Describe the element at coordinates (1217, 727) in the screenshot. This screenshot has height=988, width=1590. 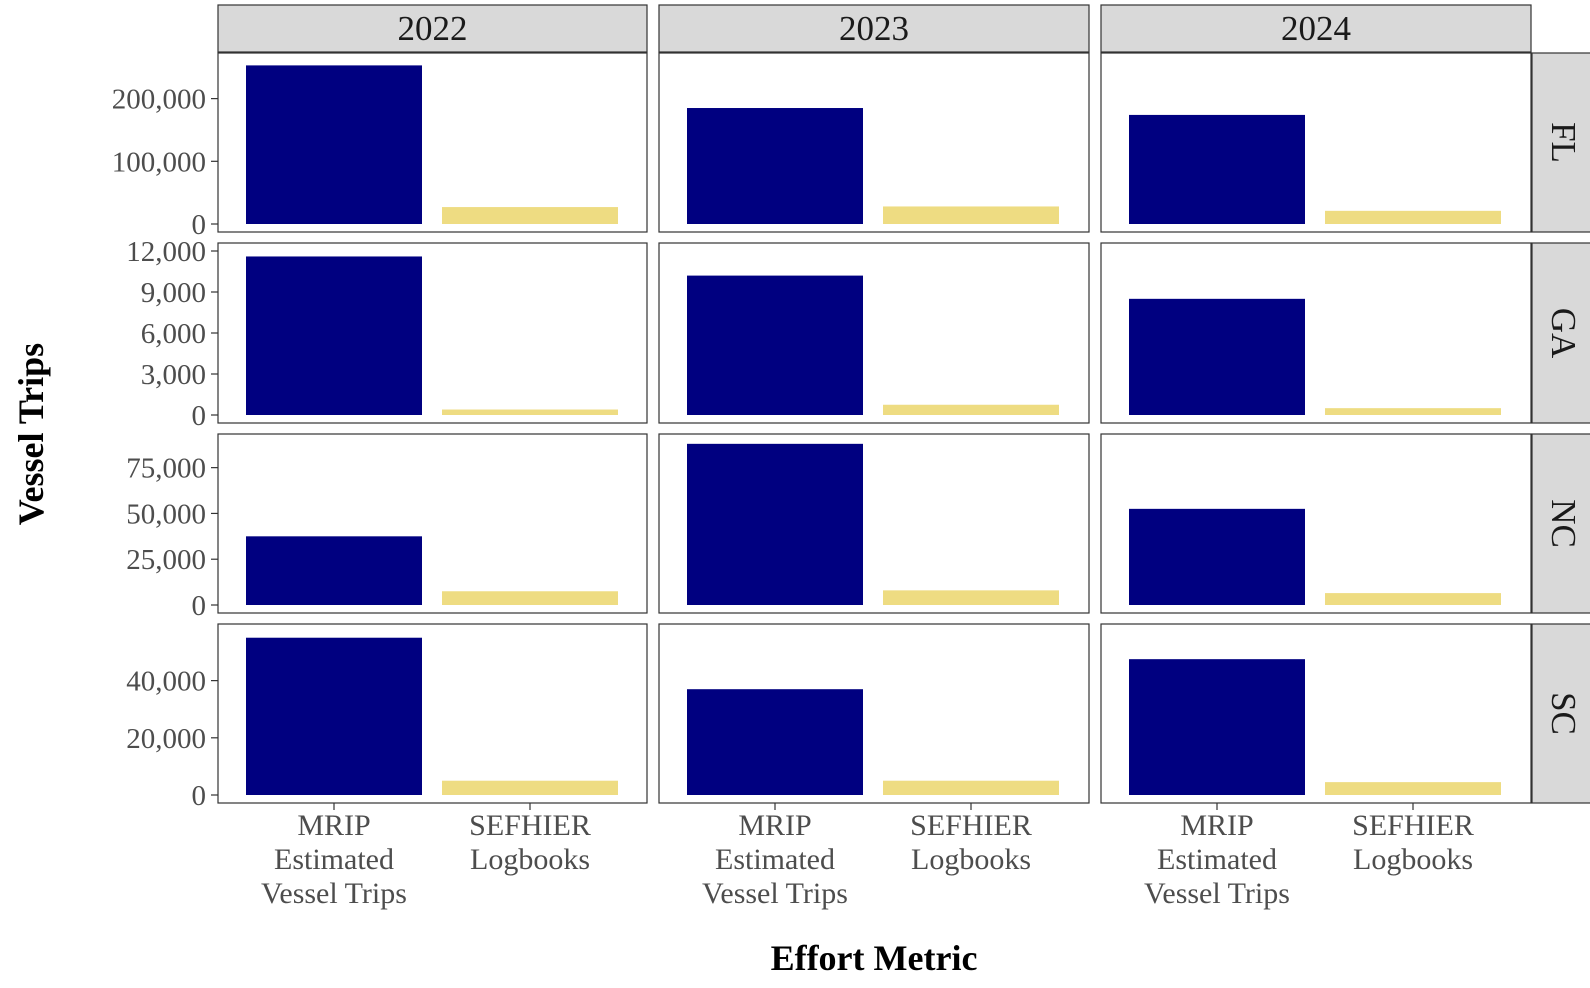
I see `bar-mrip-SC-2024` at that location.